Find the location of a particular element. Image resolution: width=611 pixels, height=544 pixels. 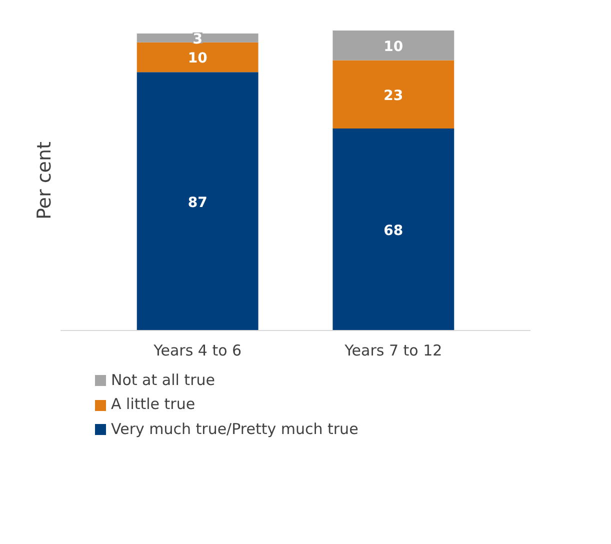

legend-label: Very much true/Pretty much true is located at coordinates (234, 429).